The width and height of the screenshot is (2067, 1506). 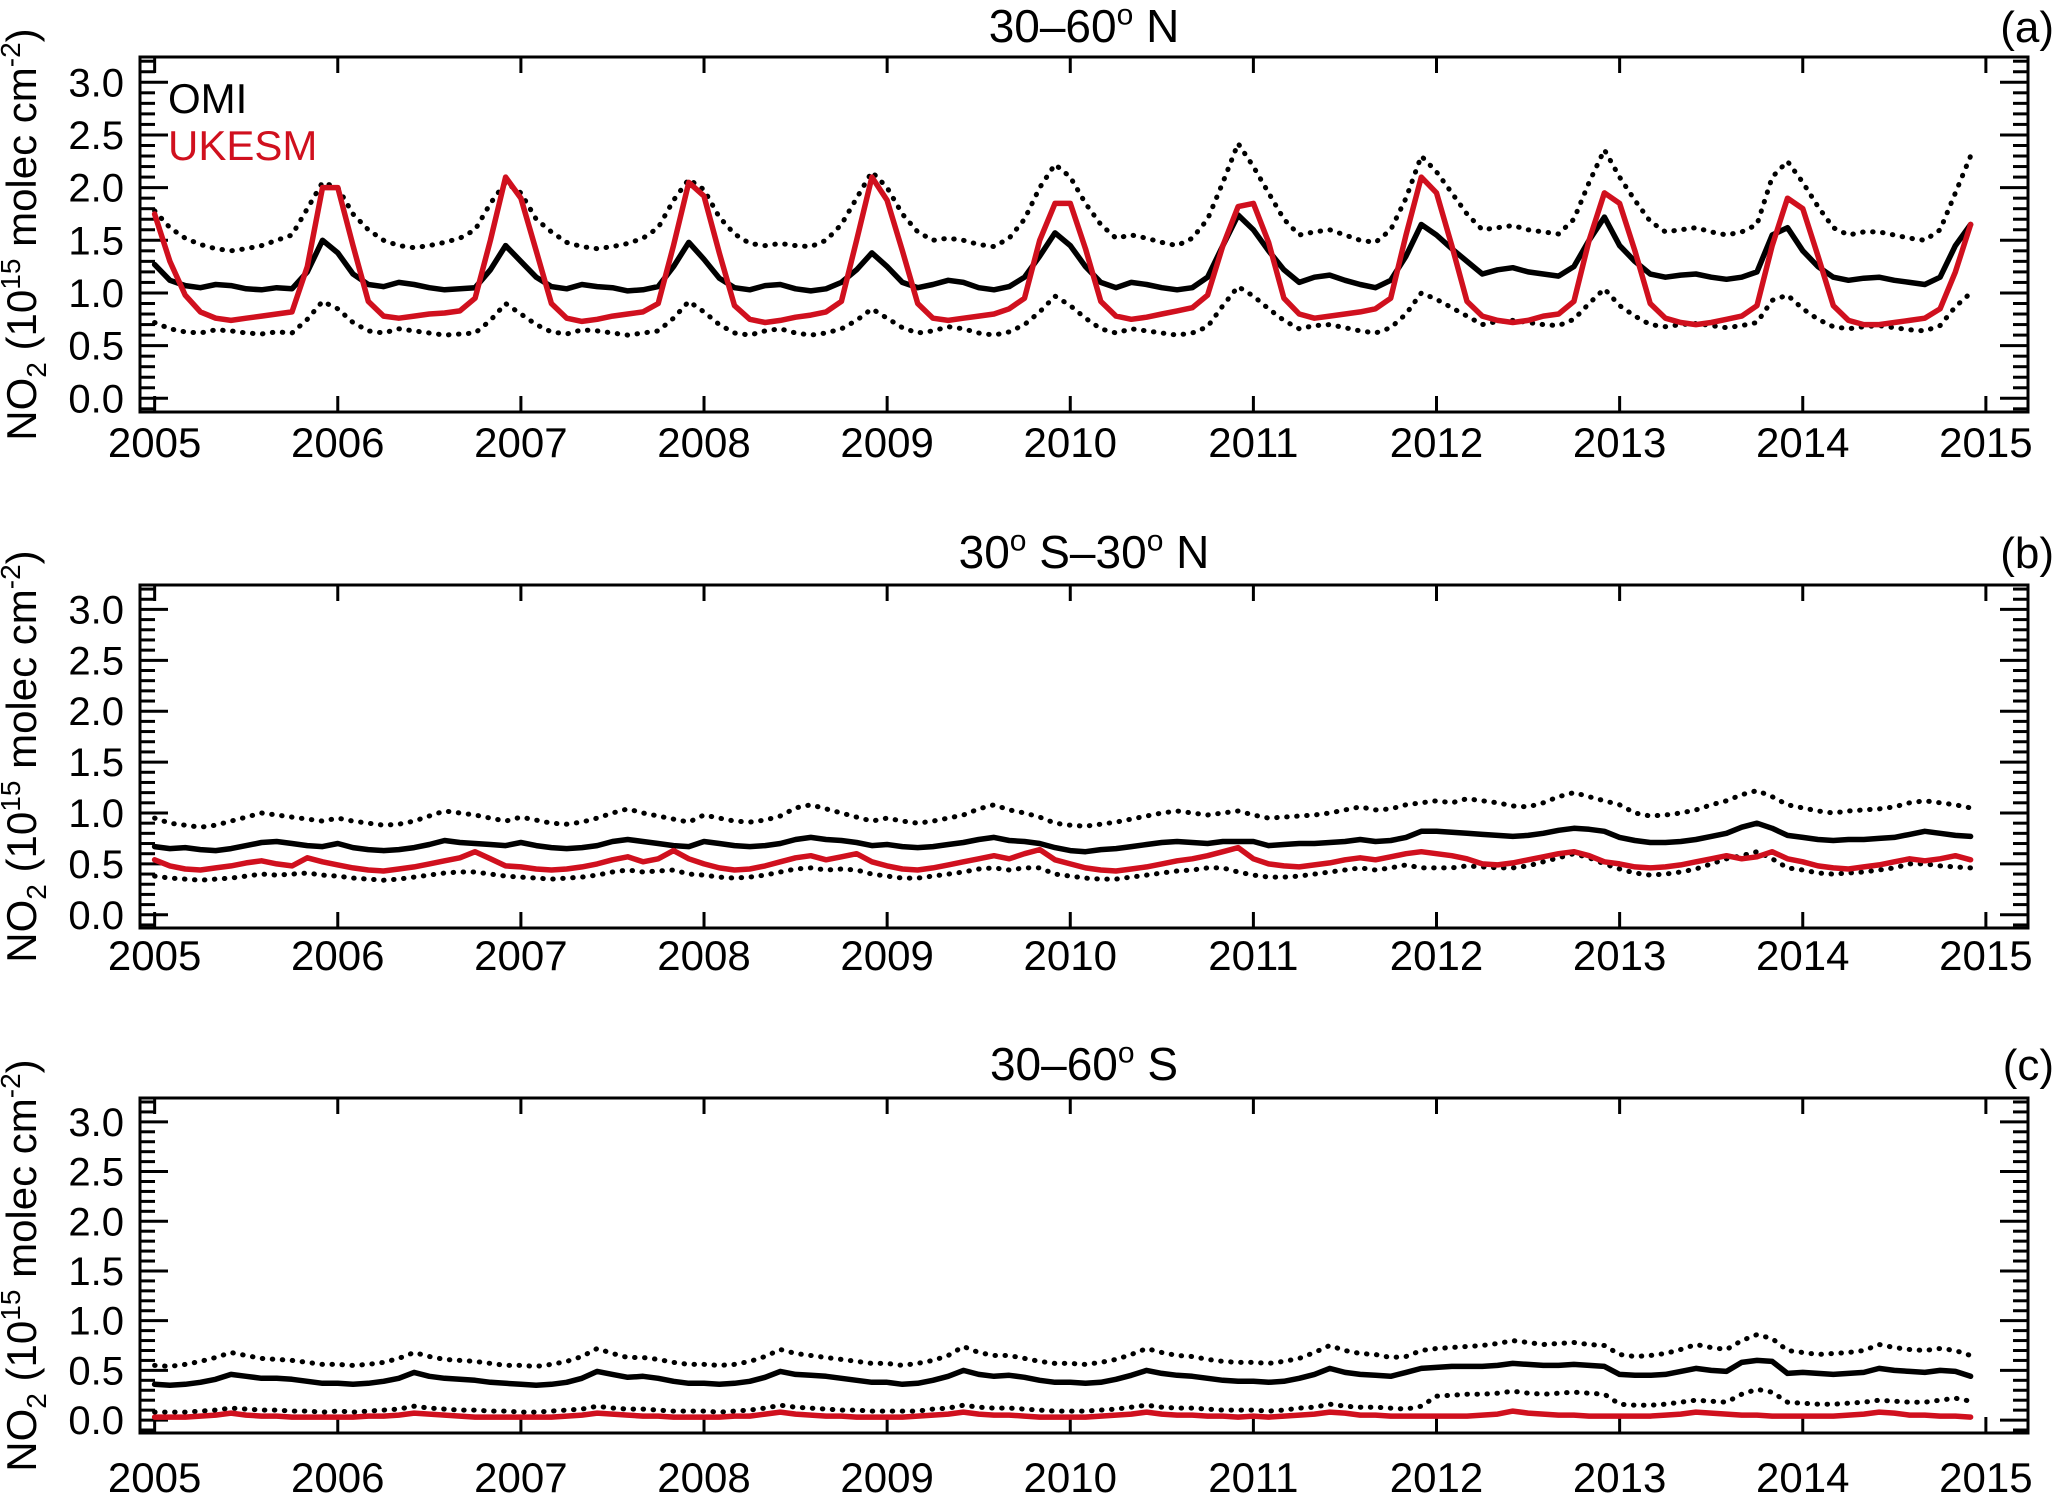 I want to click on panel-title: 30o S–30o N, so click(x=1084, y=551).